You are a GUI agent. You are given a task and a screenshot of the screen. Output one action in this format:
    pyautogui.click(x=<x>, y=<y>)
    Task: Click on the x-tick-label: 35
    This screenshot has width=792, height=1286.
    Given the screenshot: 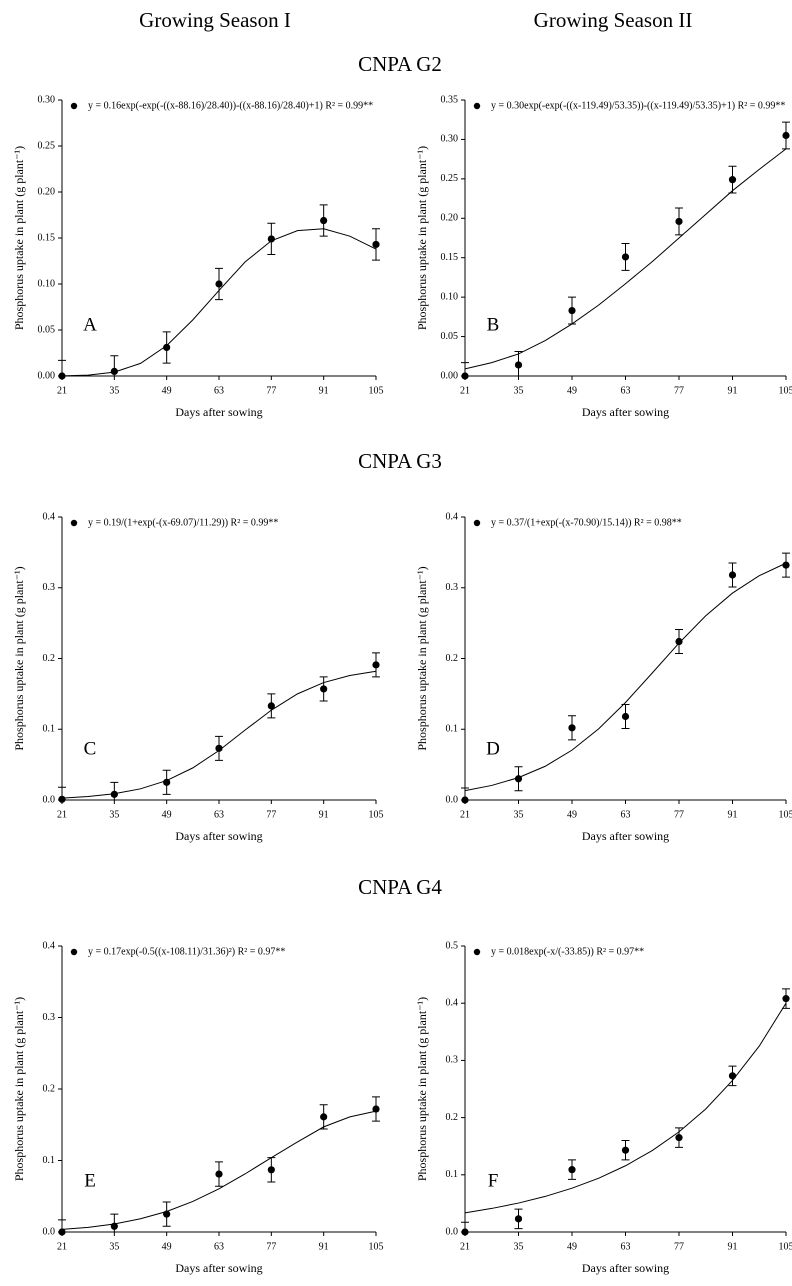 What is the action you would take?
    pyautogui.click(x=114, y=1246)
    